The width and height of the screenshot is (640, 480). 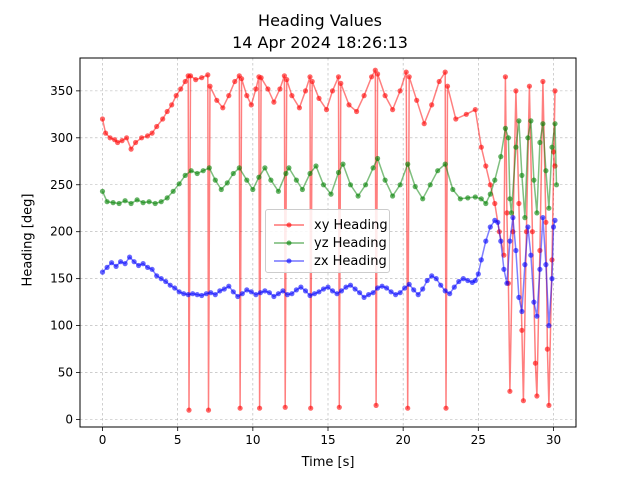 What do you see at coordinates (28, 240) in the screenshot?
I see `y-axis-label: Heading [deg]` at bounding box center [28, 240].